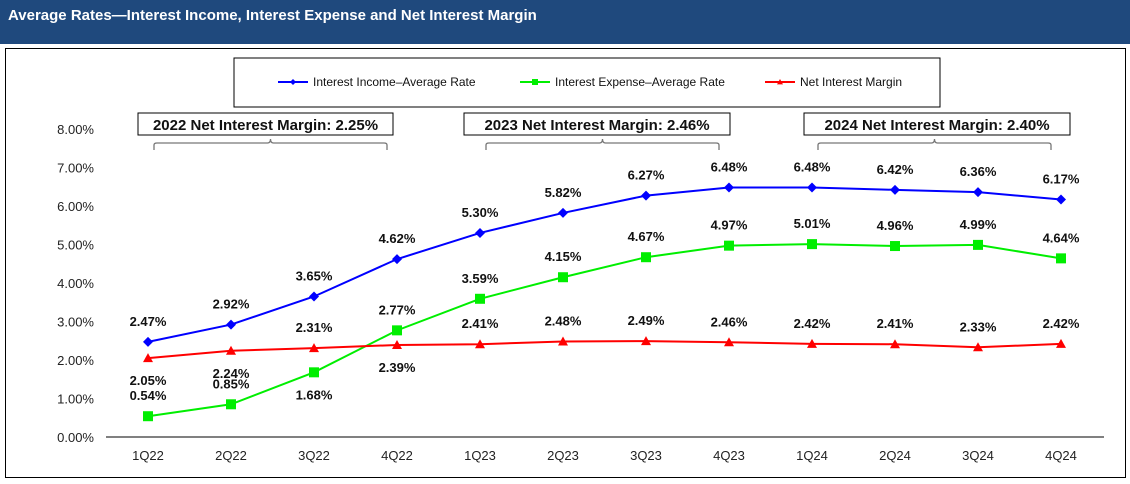 Image resolution: width=1130 pixels, height=484 pixels. Describe the element at coordinates (314, 455) in the screenshot. I see `x-tick-label: 3Q22` at that location.